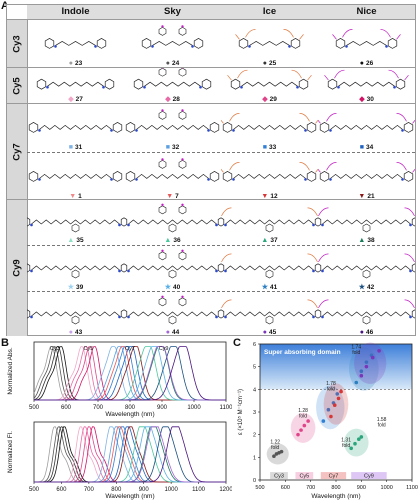 Image resolution: width=418 pixels, height=500 pixels. What do you see at coordinates (366, 11) in the screenshot?
I see `column-header: Nice` at bounding box center [366, 11].